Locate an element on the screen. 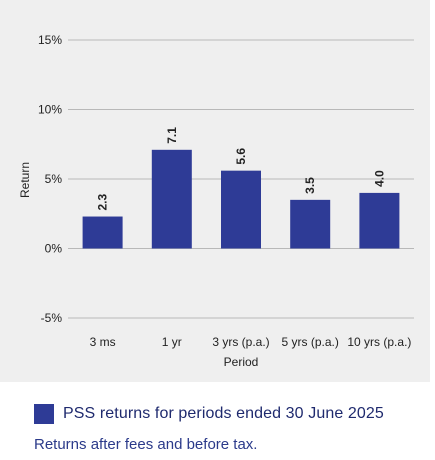  y-tick-label: 5% is located at coordinates (54, 179).